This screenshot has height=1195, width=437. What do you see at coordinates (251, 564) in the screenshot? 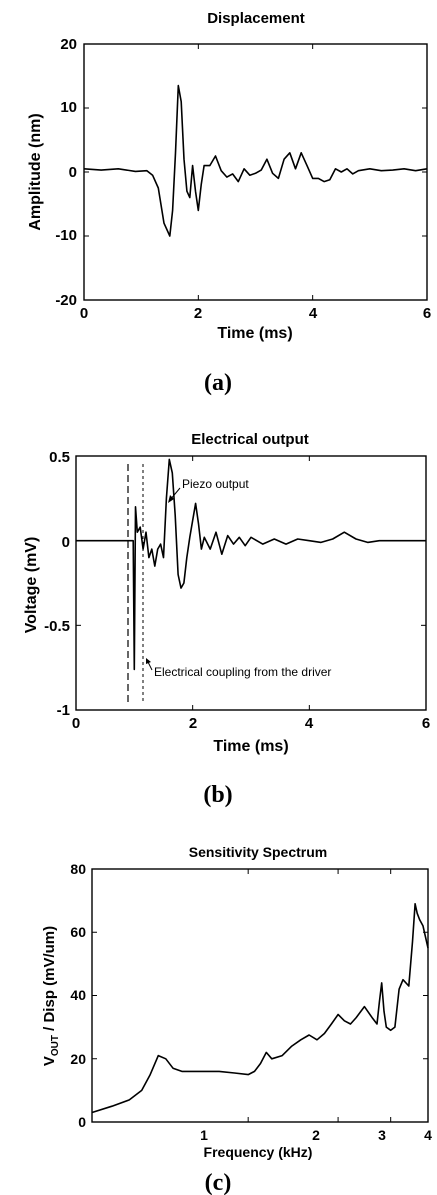
I see `chart-b-series-line` at bounding box center [251, 564].